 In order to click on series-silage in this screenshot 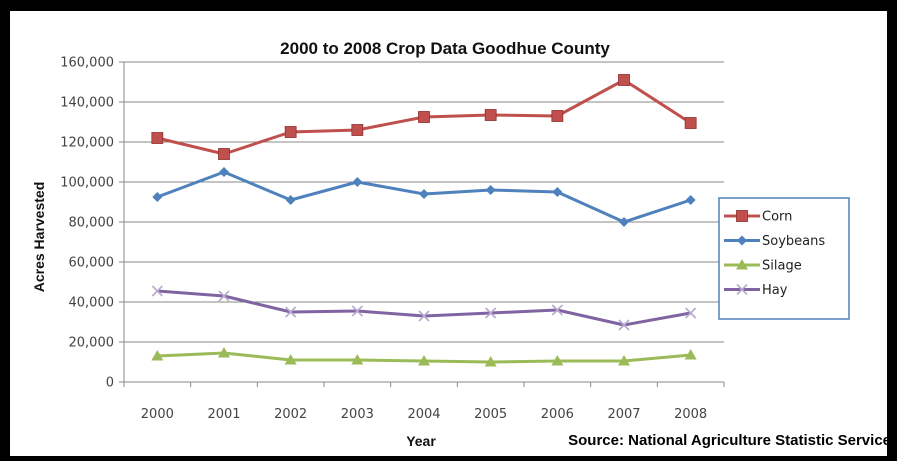, I will do `click(424, 357)`.